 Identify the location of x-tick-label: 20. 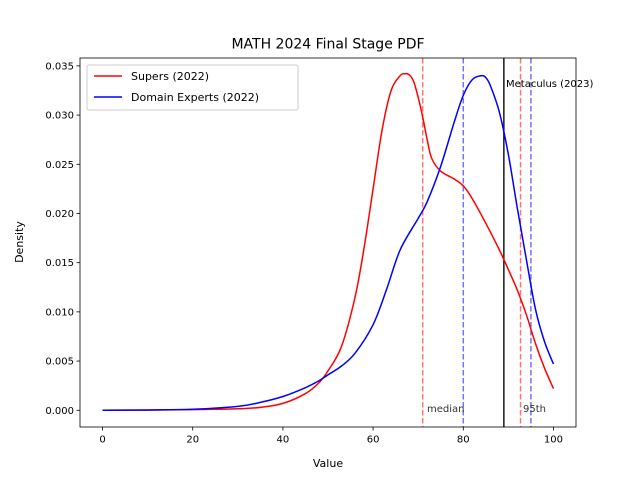
(192, 440).